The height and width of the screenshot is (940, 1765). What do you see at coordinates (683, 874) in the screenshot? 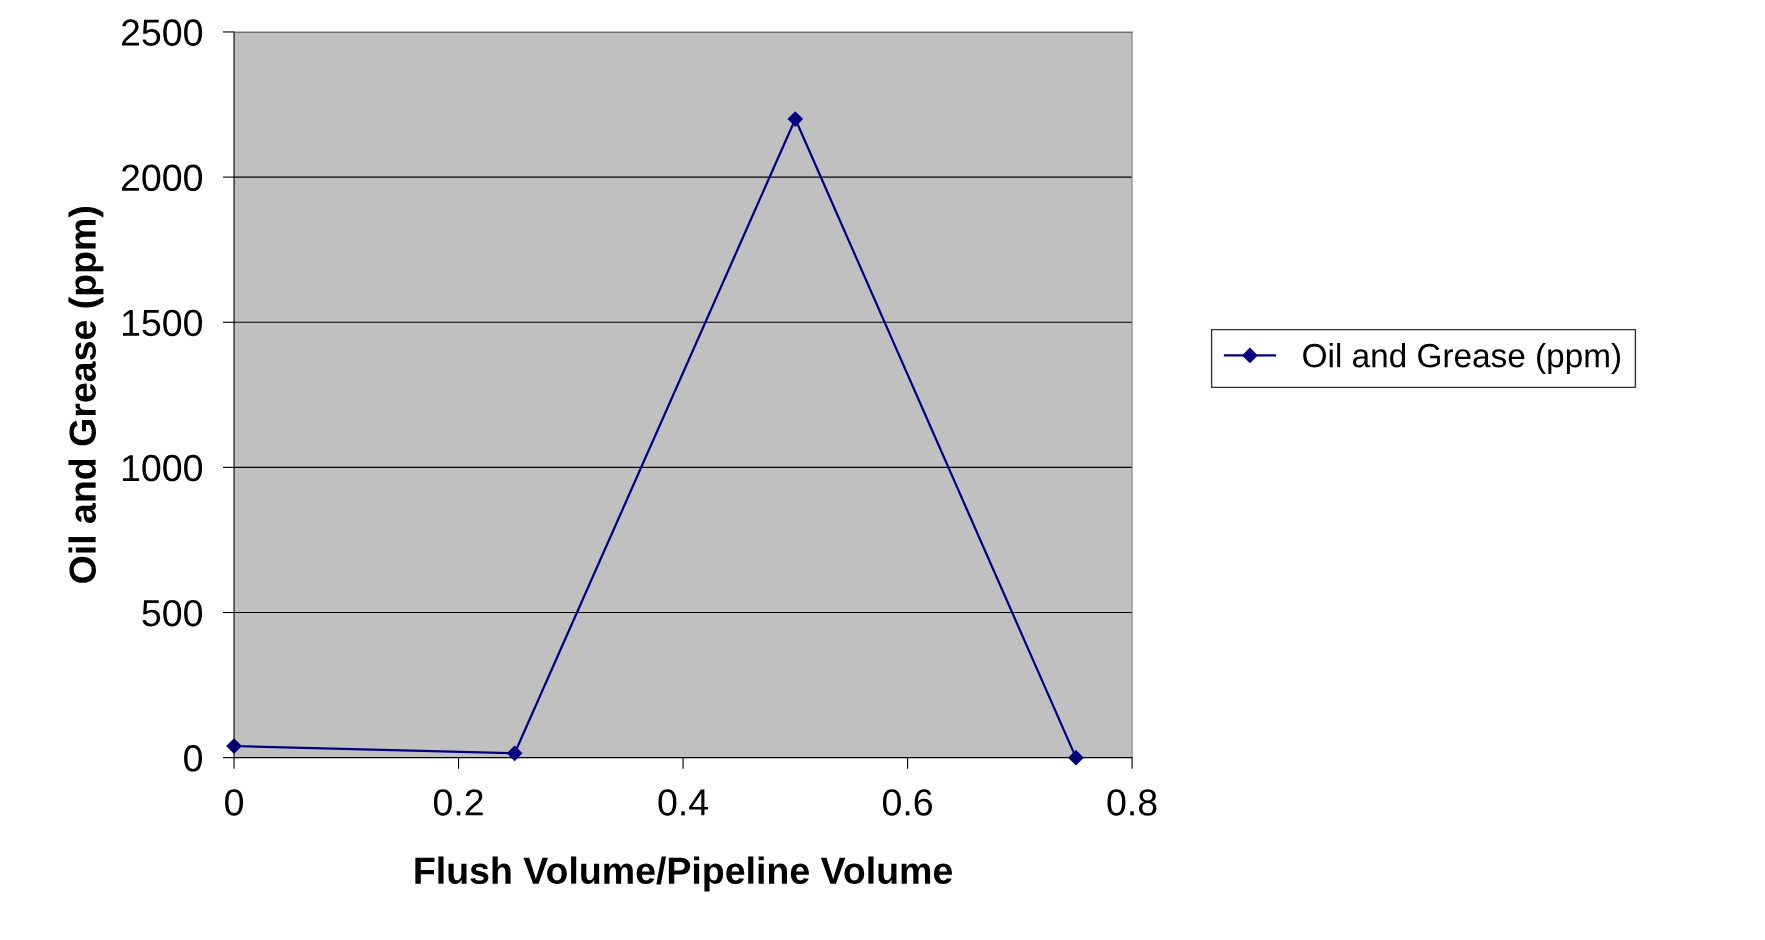
I see `x-axis-title: Flush Volume/Pipeline Volume` at bounding box center [683, 874].